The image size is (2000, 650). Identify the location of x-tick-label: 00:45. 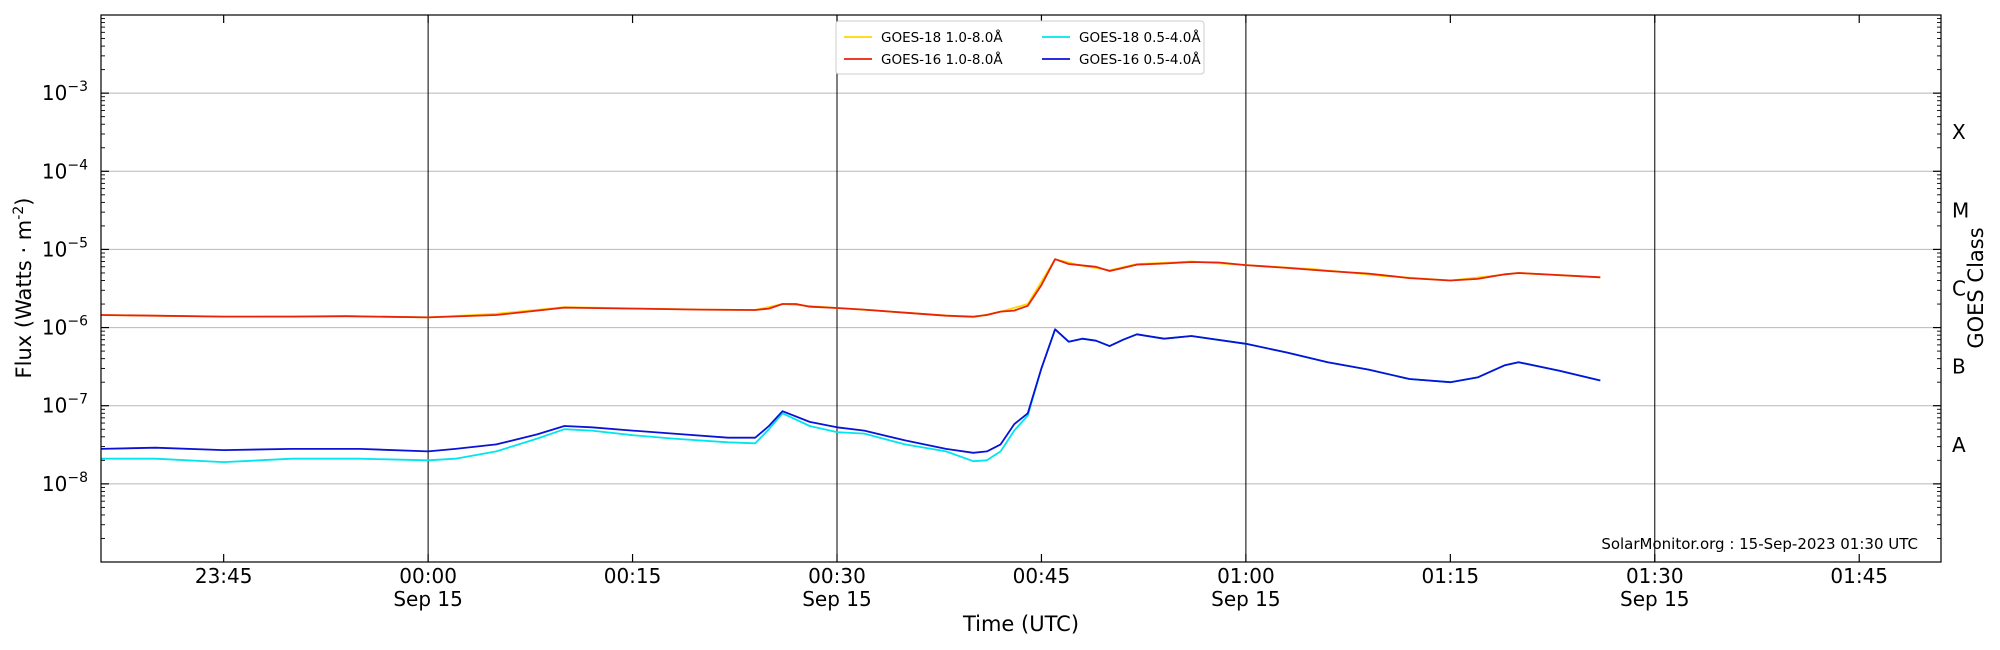
(1042, 576).